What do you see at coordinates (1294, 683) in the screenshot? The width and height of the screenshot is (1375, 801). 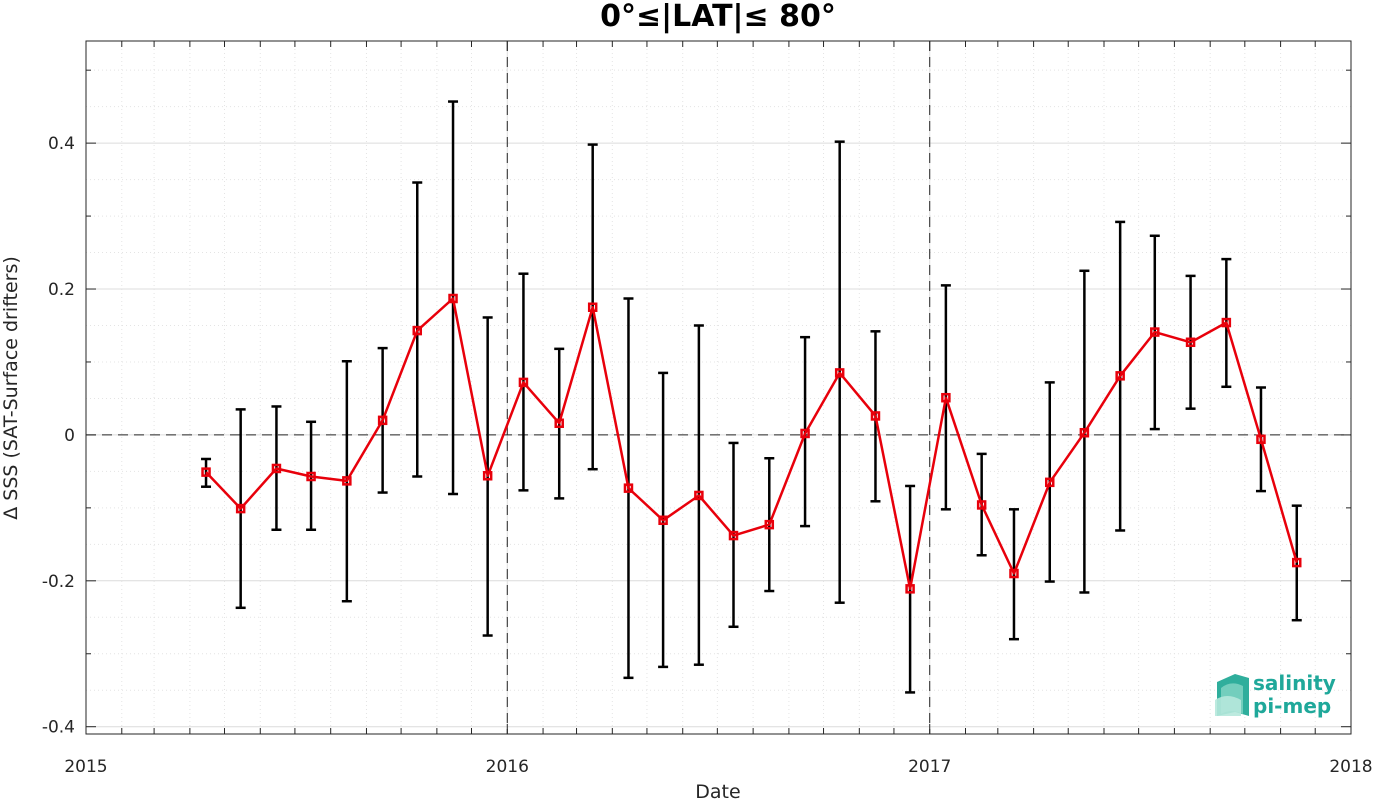 I see `svg-text: salinity` at bounding box center [1294, 683].